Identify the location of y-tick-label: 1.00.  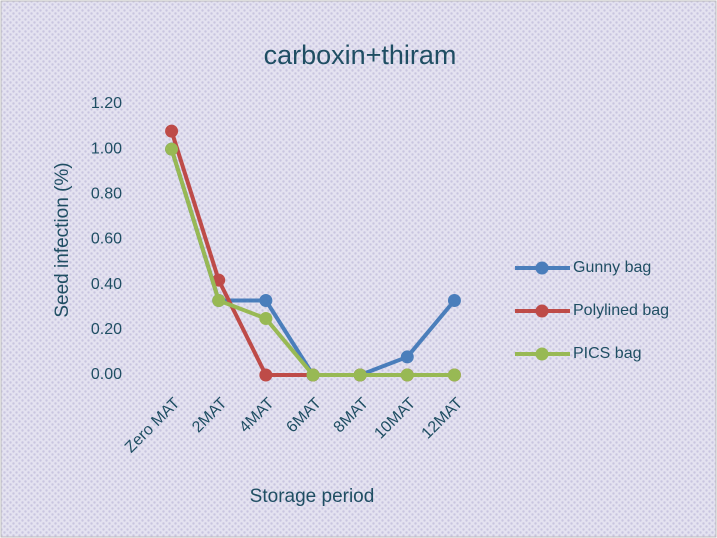
(106, 148).